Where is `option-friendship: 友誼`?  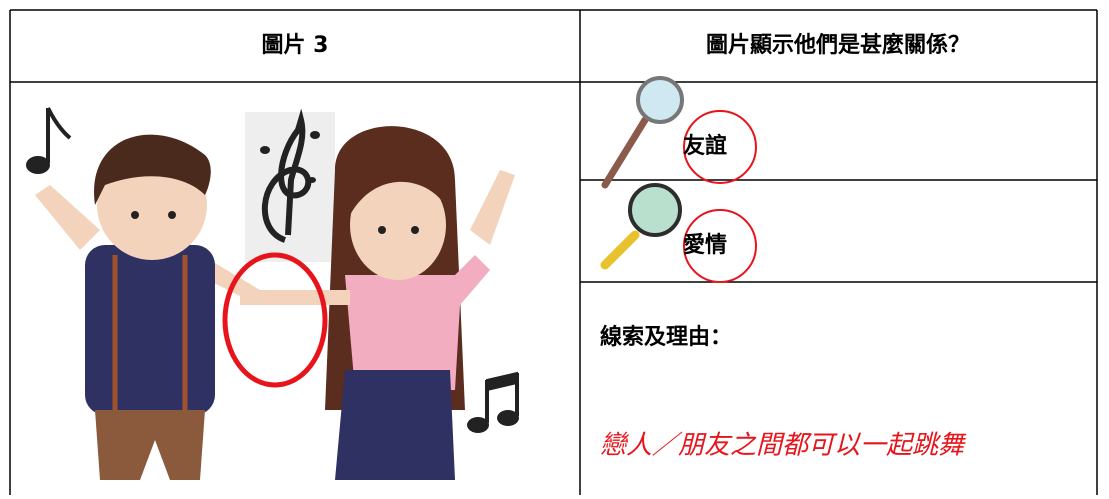 option-friendship: 友誼 is located at coordinates (705, 146).